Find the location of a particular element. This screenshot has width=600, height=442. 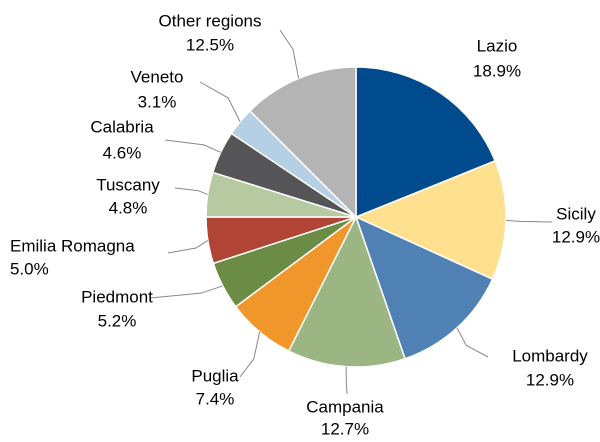

slice-value: 3.1% is located at coordinates (157, 101).